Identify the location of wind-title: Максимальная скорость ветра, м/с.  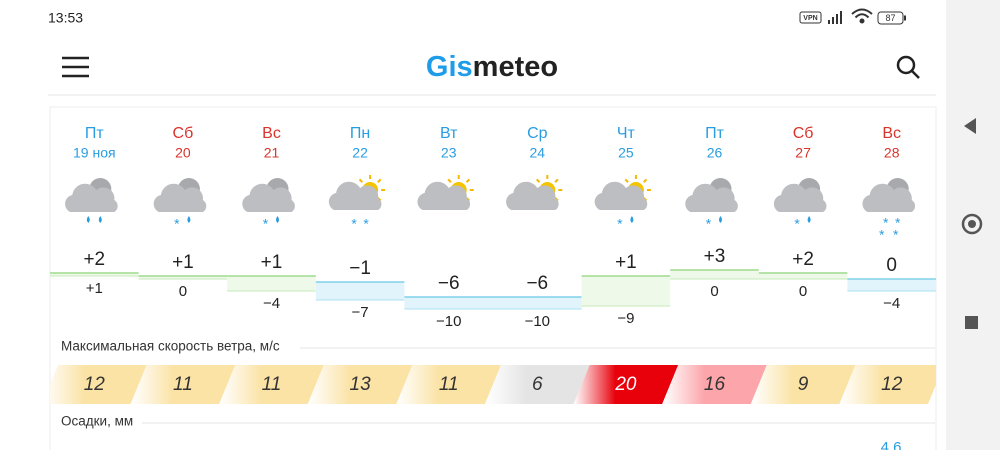
(170, 346).